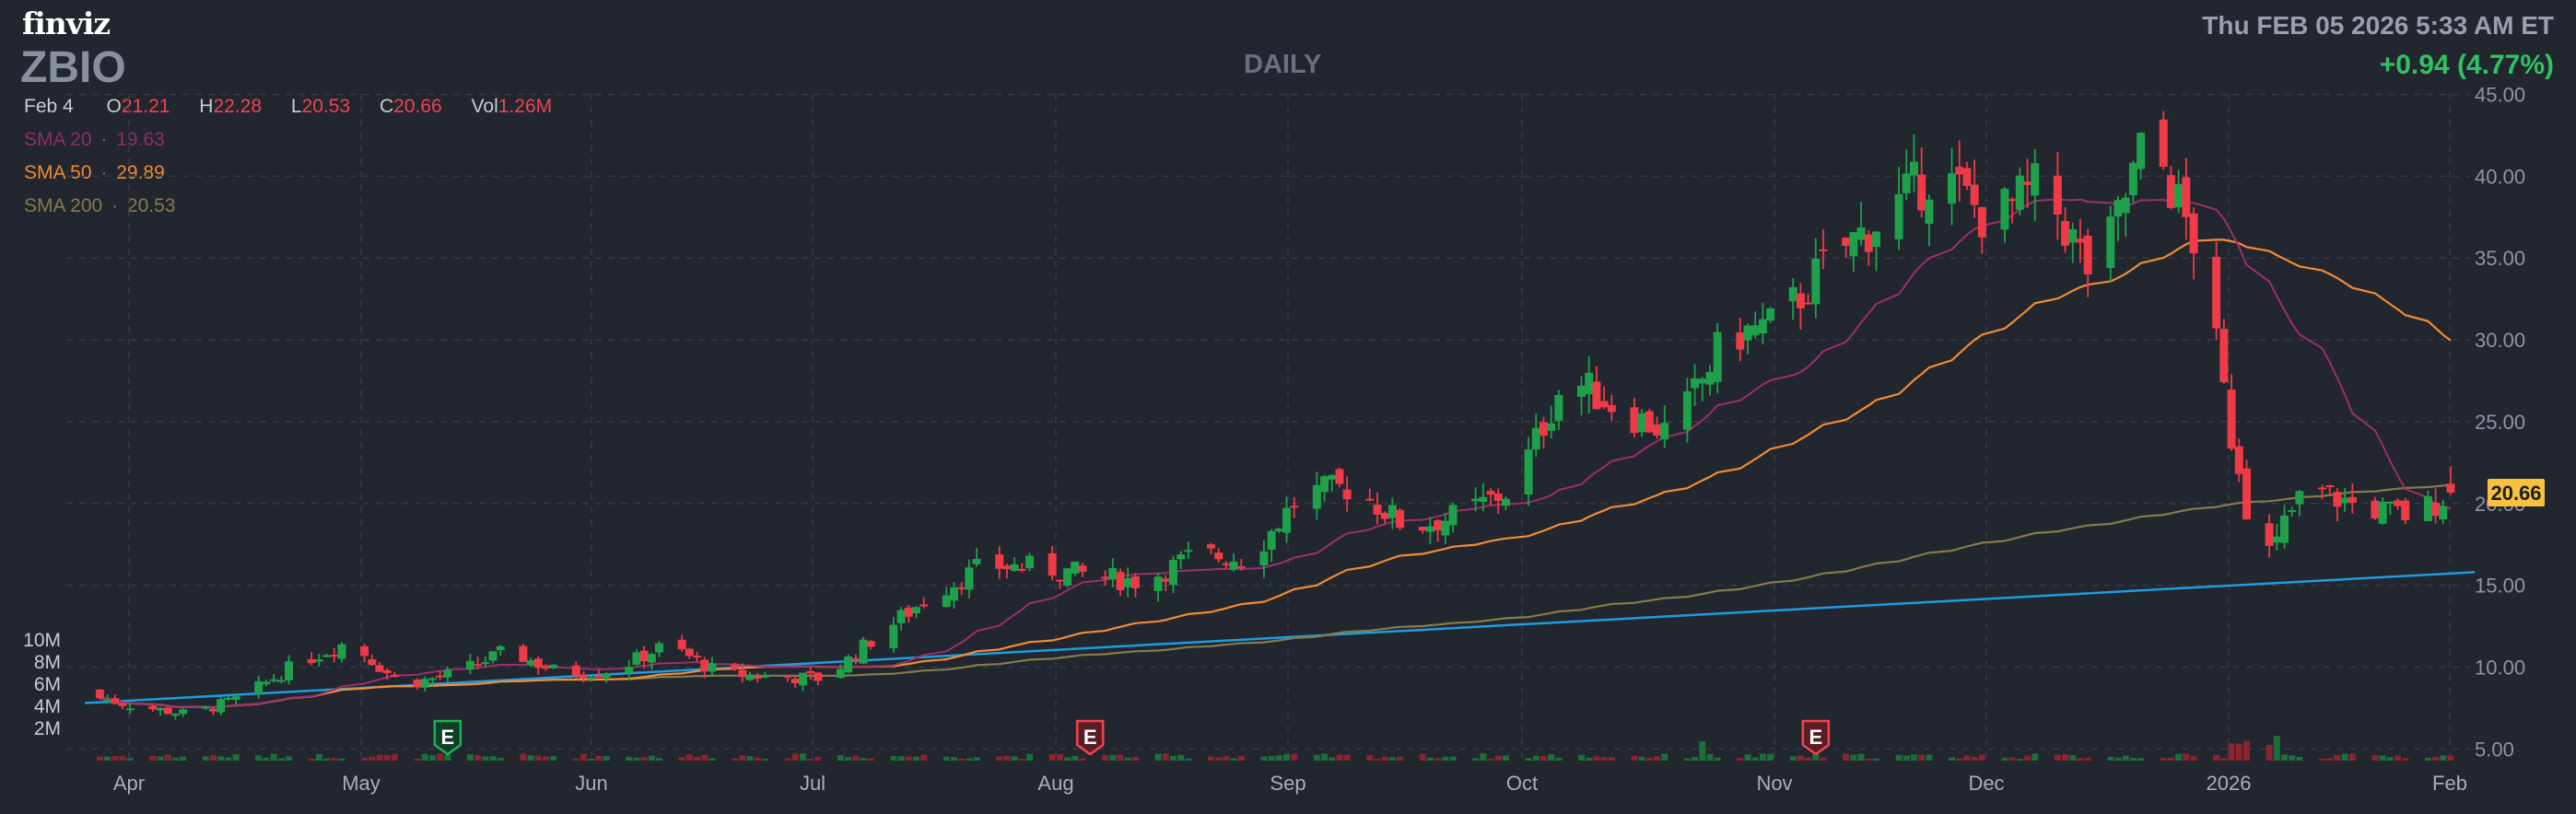 The image size is (2576, 814). What do you see at coordinates (94, 173) in the screenshot?
I see `sma-50-legend: SMA 50 · 29.89` at bounding box center [94, 173].